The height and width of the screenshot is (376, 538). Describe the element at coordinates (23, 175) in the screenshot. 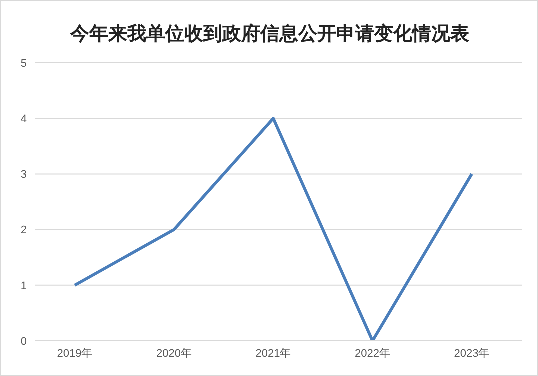

I see `y-tick-label: 3` at that location.